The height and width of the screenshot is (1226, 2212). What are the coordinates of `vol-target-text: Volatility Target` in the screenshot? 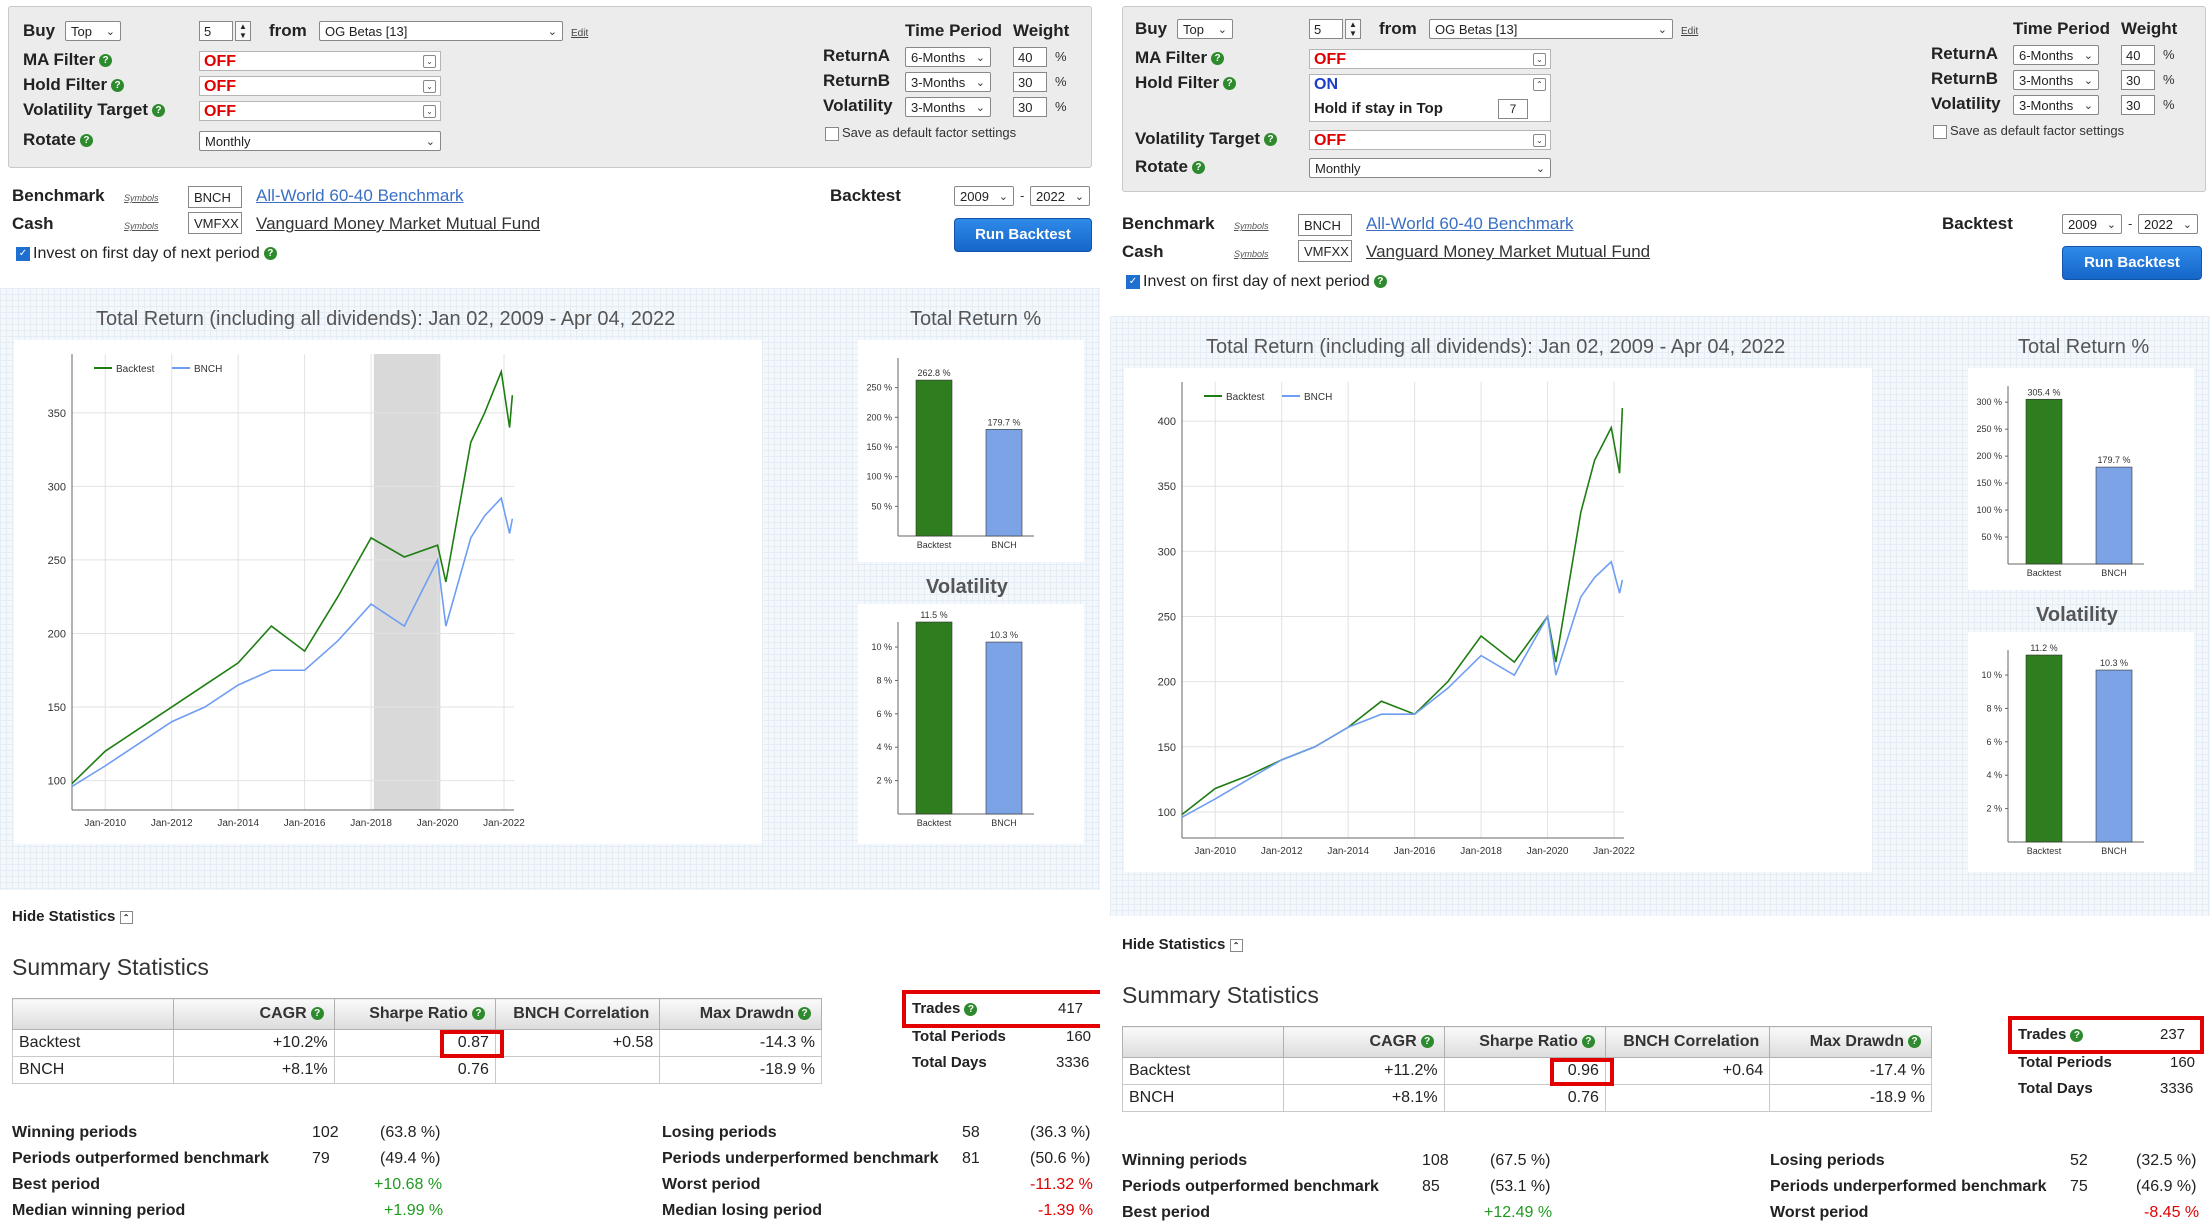 It's located at (1198, 138).